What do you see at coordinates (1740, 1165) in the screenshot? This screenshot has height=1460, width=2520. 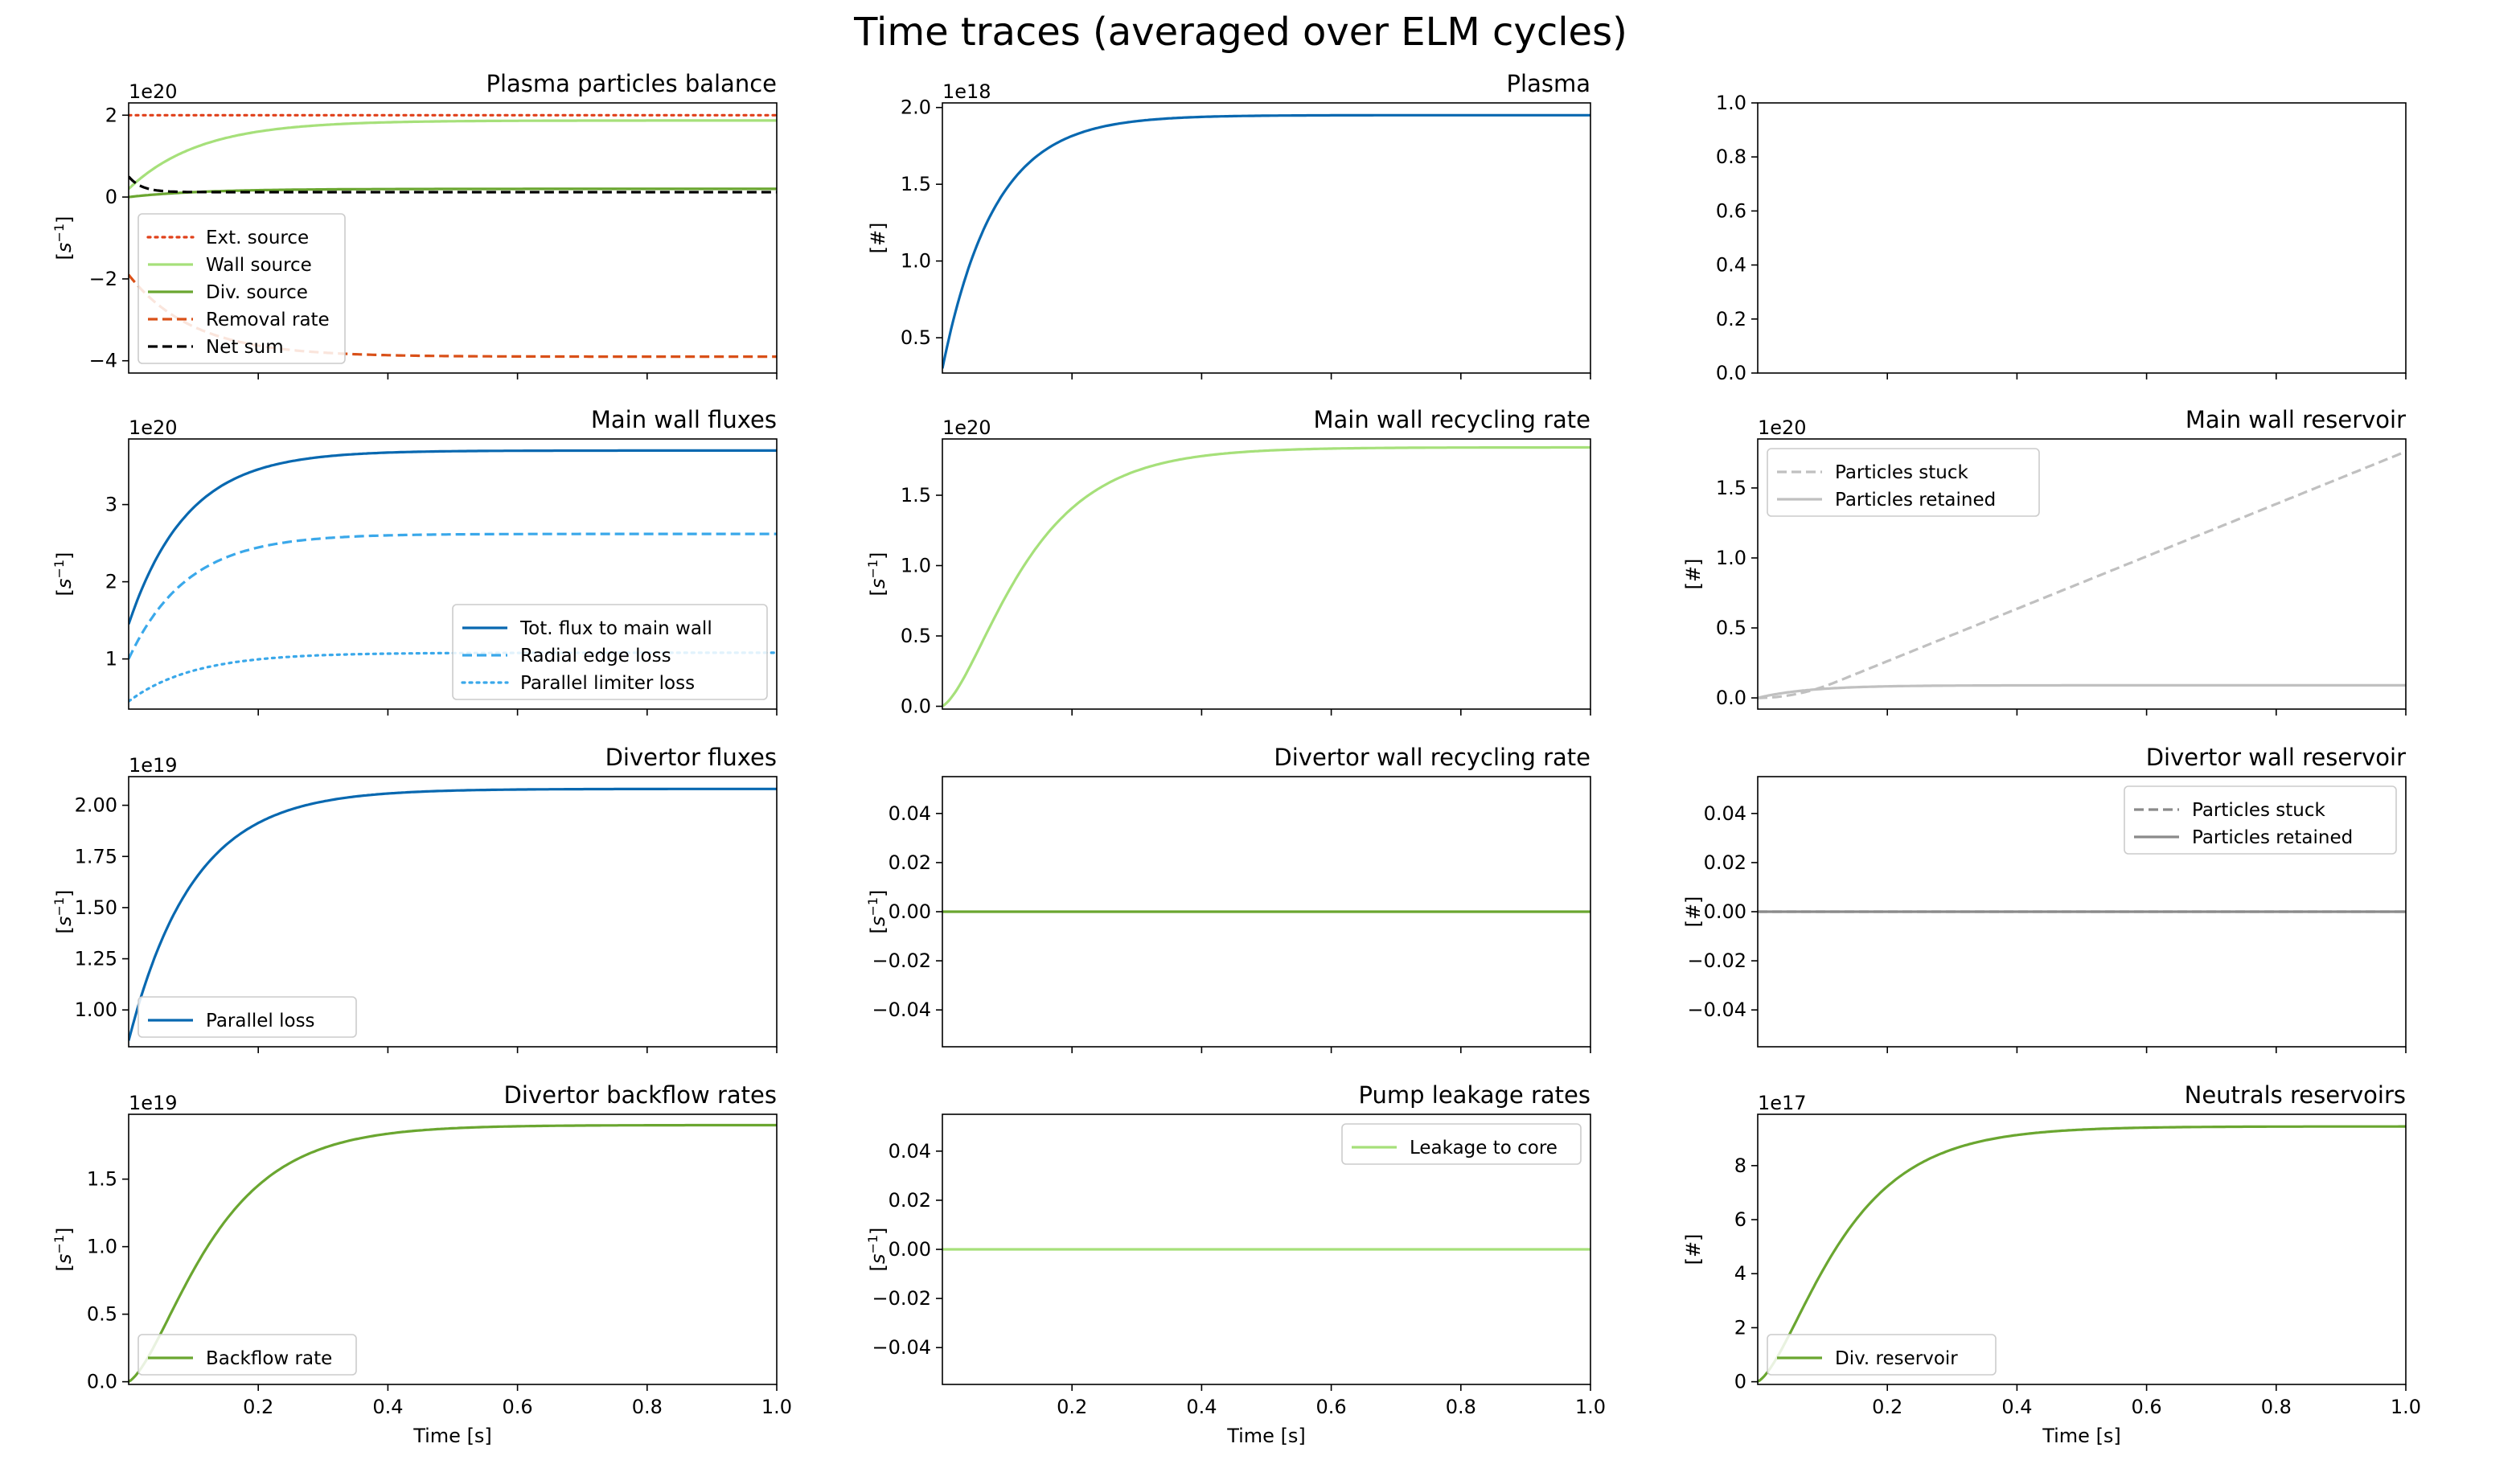 I see `y-tick-label: 8` at bounding box center [1740, 1165].